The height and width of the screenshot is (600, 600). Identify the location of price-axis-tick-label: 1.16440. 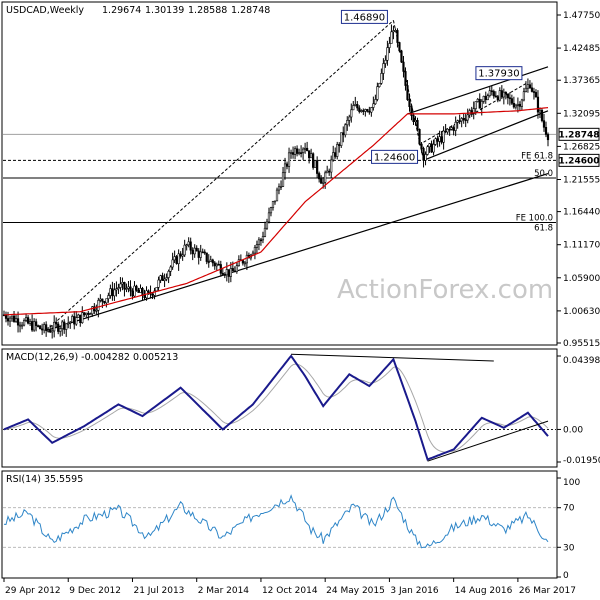
(581, 213).